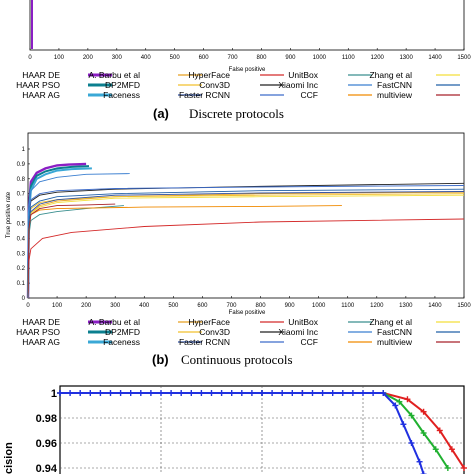 This screenshot has height=474, width=474. Describe the element at coordinates (209, 75) in the screenshot. I see `panel-a-legend-label: HyperFace` at that location.